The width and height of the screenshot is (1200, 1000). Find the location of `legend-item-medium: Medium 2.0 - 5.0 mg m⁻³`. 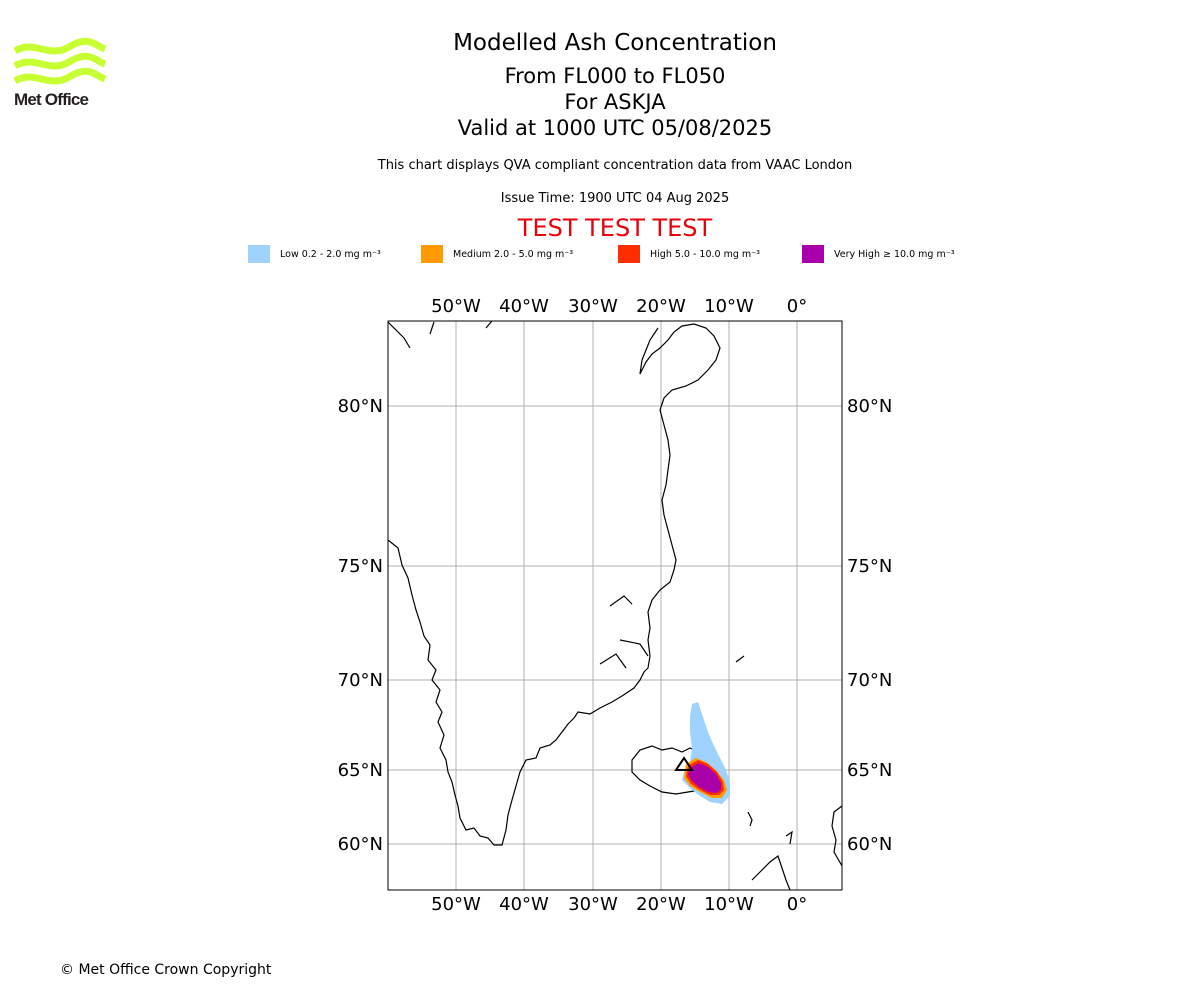

legend-item-medium: Medium 2.0 - 5.0 mg m⁻³ is located at coordinates (497, 254).